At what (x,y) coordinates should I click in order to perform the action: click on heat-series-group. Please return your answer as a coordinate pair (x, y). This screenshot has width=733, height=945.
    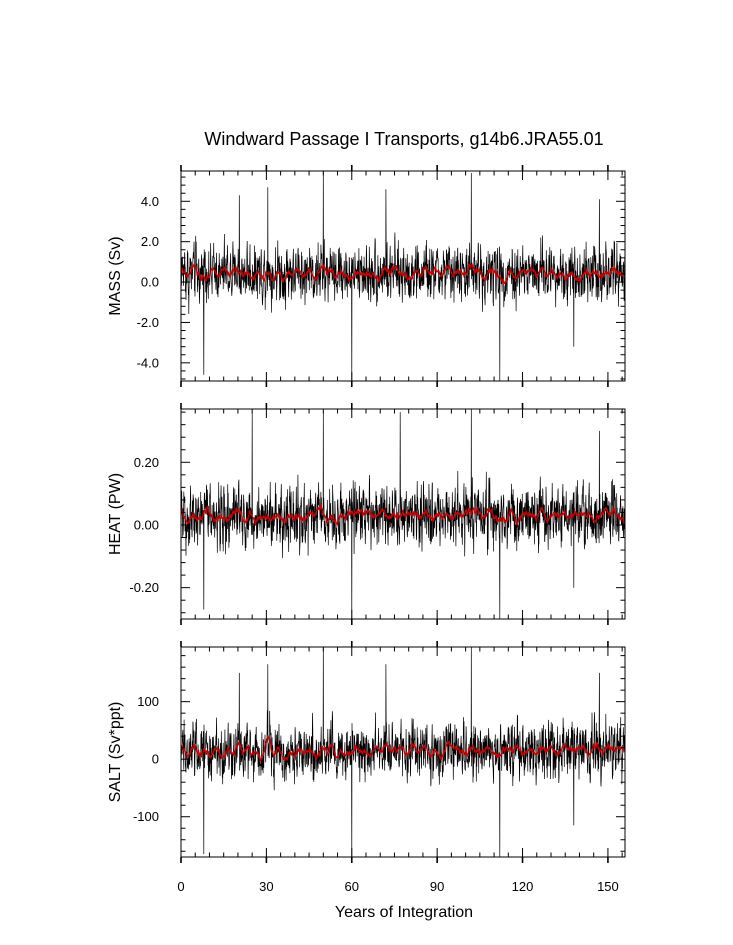
    Looking at the image, I should click on (403, 514).